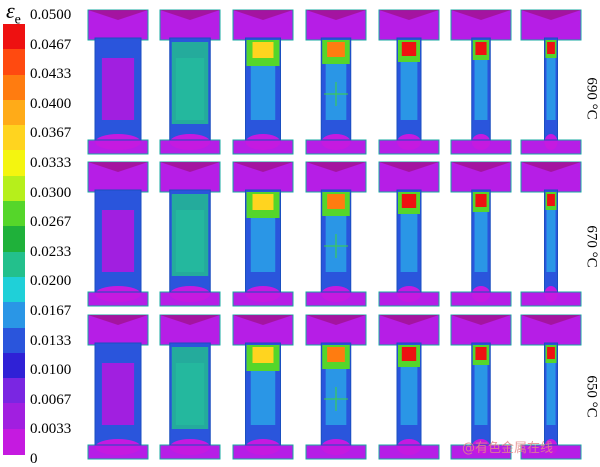  What do you see at coordinates (51, 163) in the screenshot?
I see `legend-tick-label: 0.0333` at bounding box center [51, 163].